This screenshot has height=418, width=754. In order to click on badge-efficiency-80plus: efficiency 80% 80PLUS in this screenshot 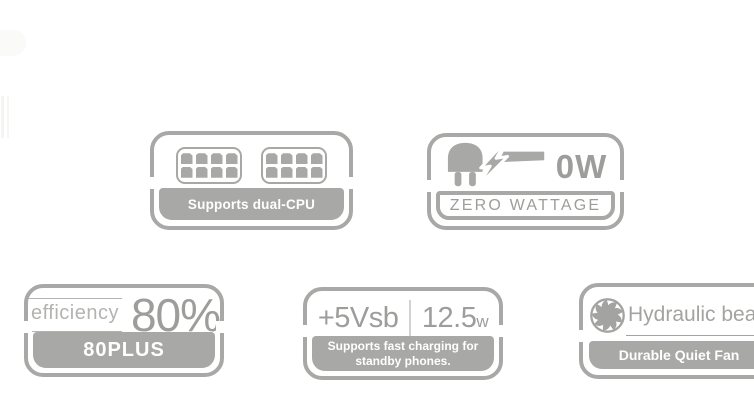, I will do `click(124, 330)`.